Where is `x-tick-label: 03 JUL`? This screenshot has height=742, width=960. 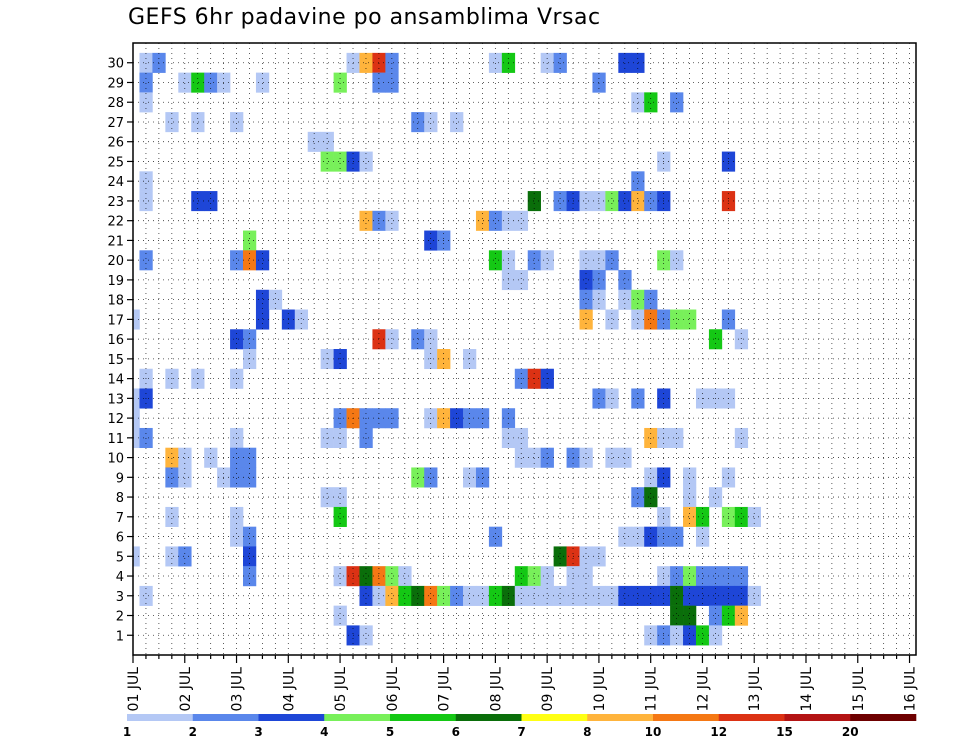
x-tick-label: 03 JUL is located at coordinates (238, 689).